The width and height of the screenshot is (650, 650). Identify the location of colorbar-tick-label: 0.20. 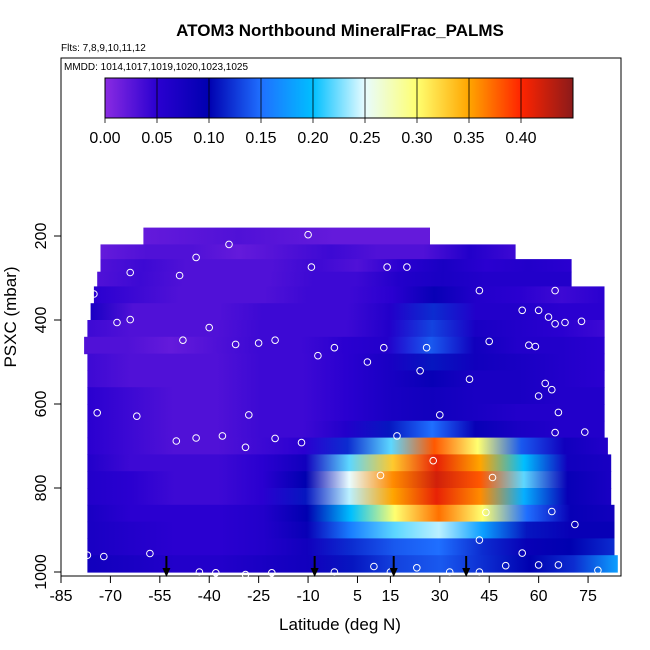
(312, 138).